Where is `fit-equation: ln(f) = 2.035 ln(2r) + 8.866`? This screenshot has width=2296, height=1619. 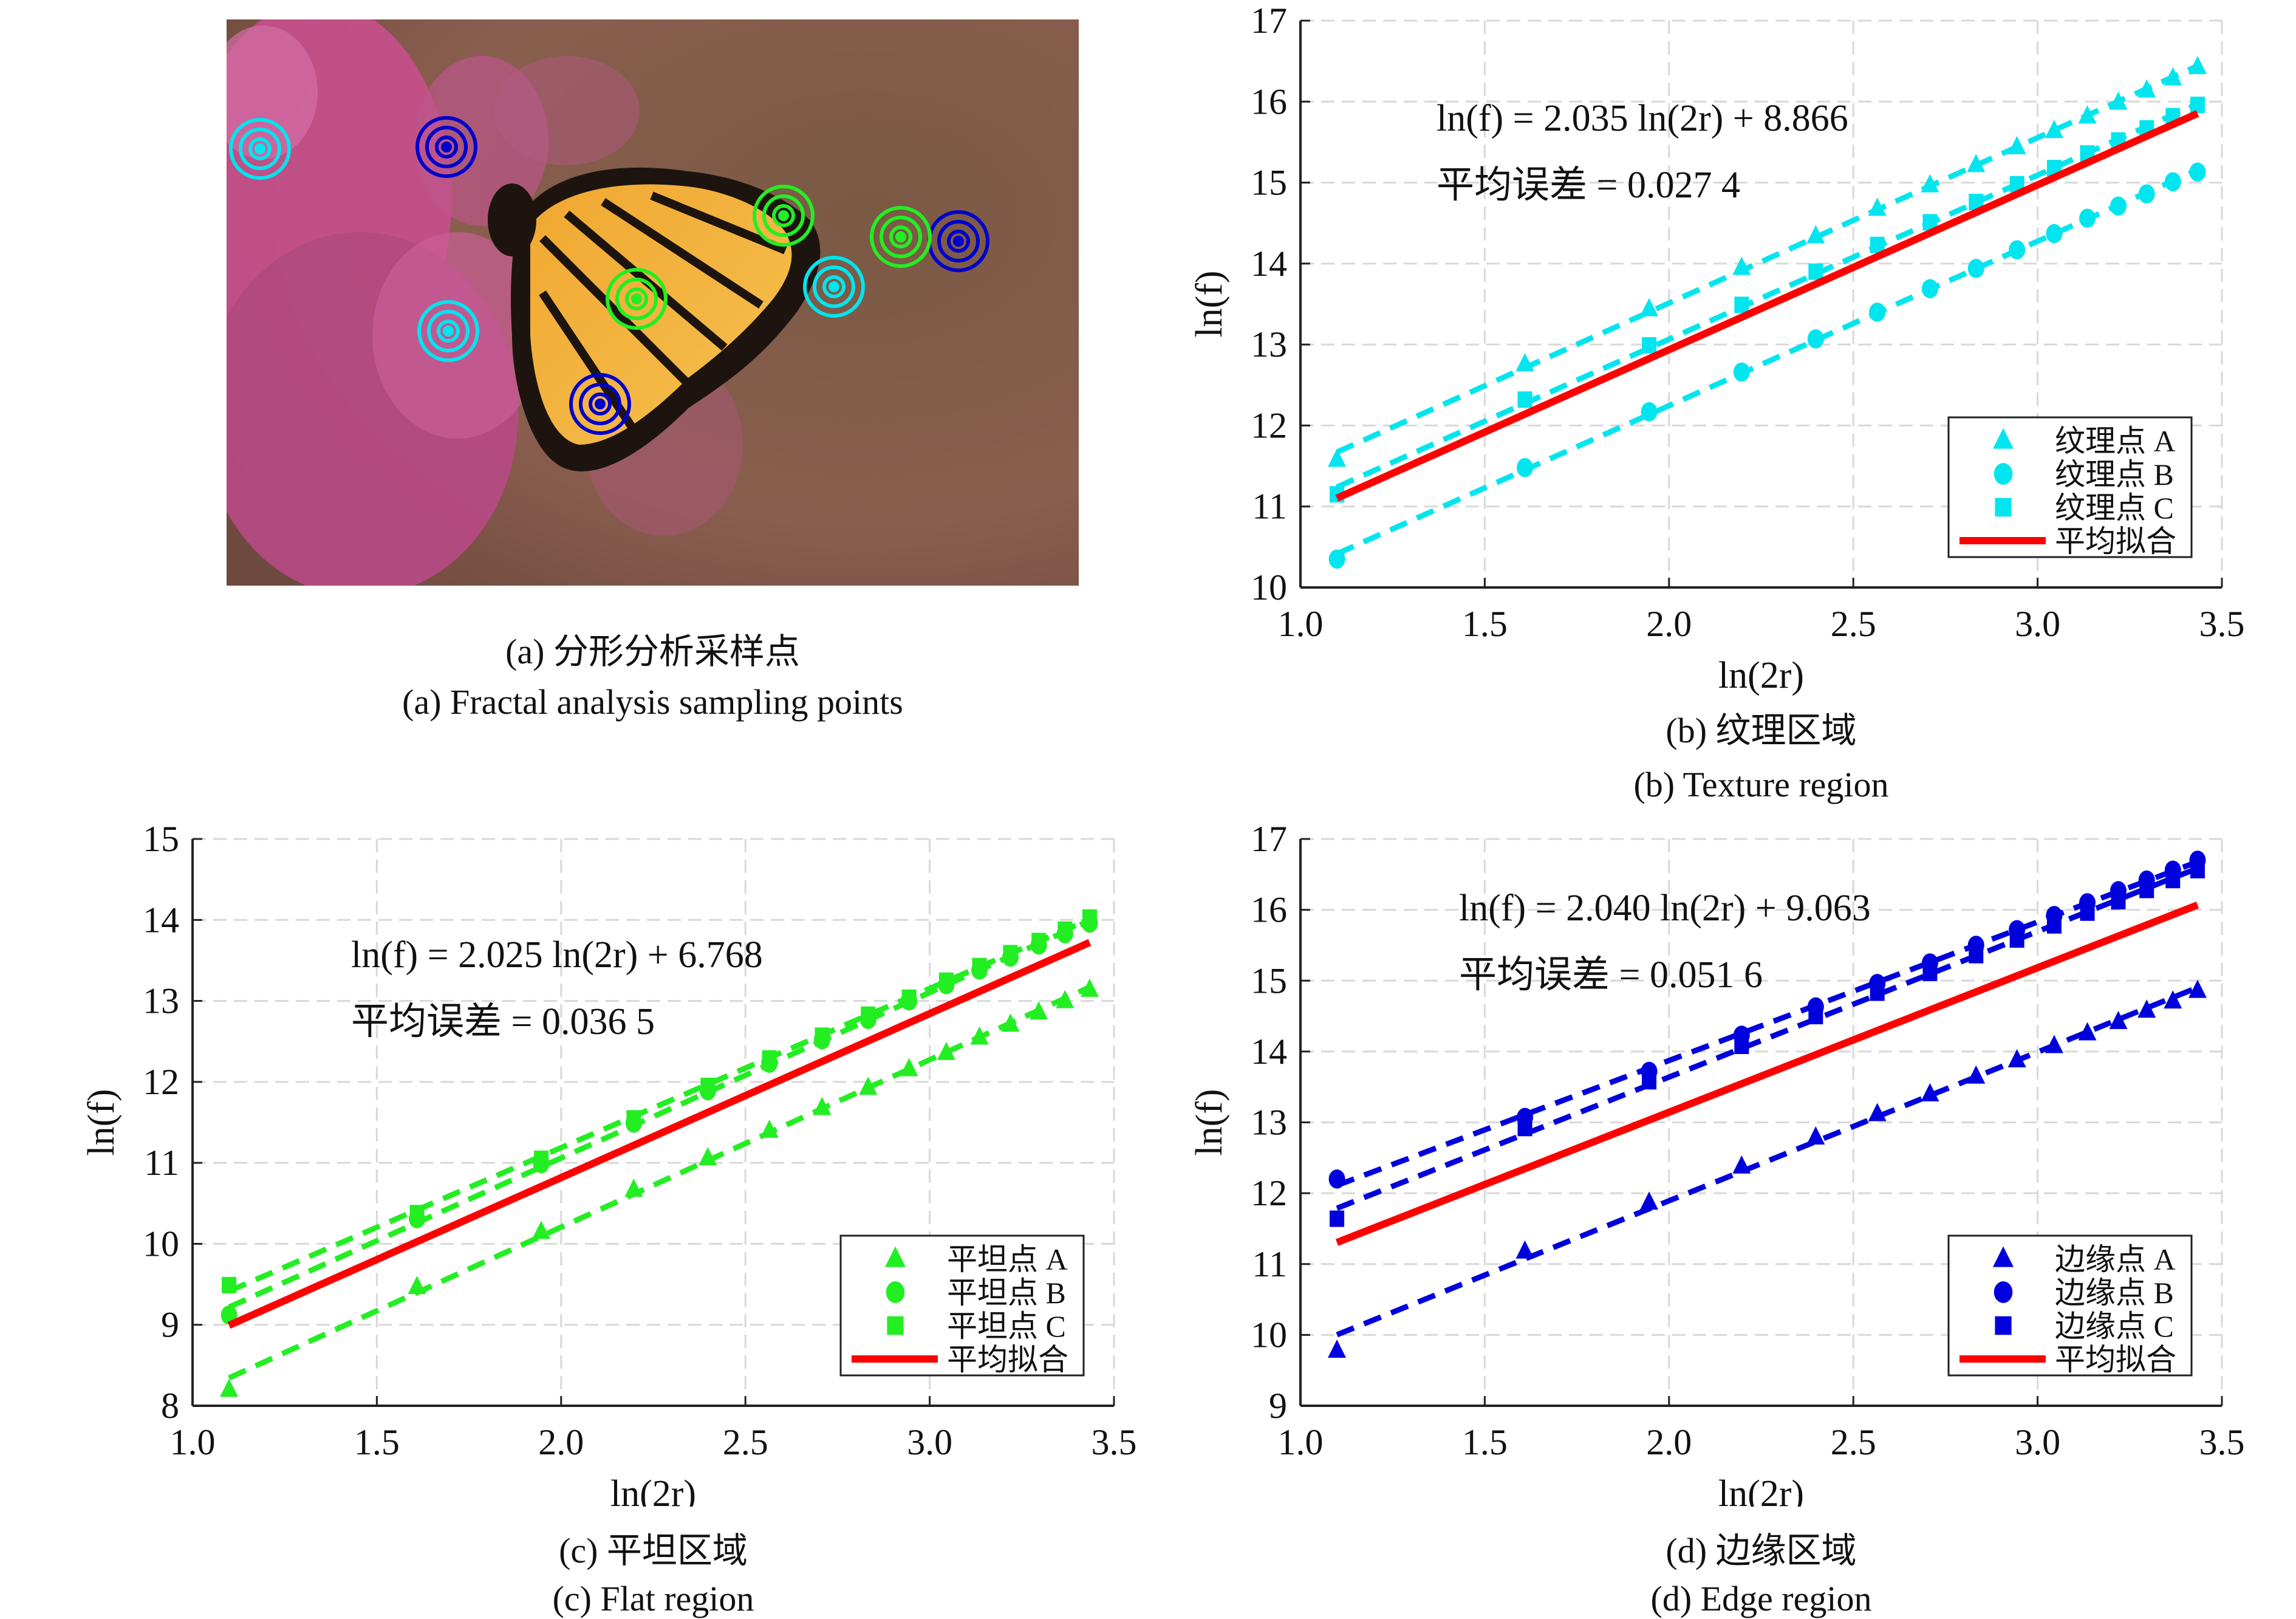 fit-equation: ln(f) = 2.035 ln(2r) + 8.866 is located at coordinates (1642, 118).